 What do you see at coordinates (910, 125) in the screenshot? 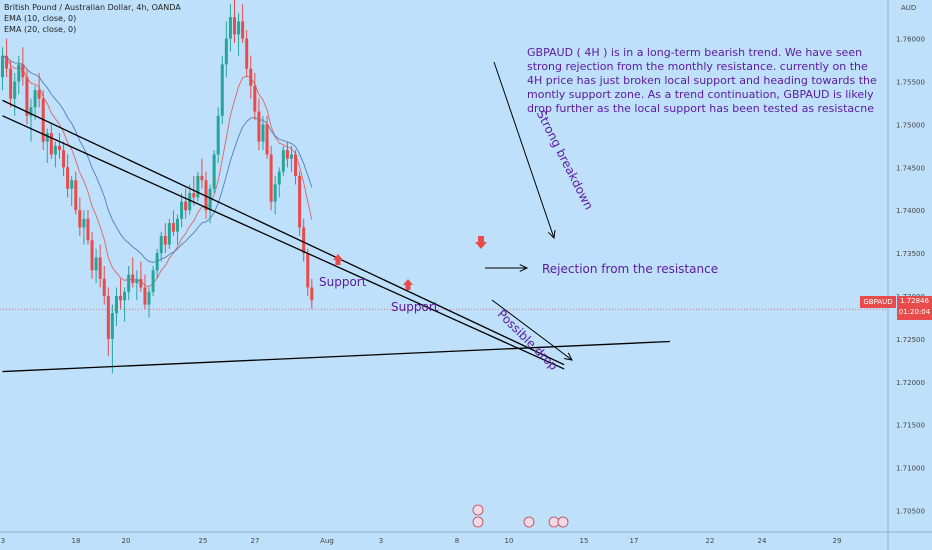
I see `y-tick-label: 1.75000` at bounding box center [910, 125].